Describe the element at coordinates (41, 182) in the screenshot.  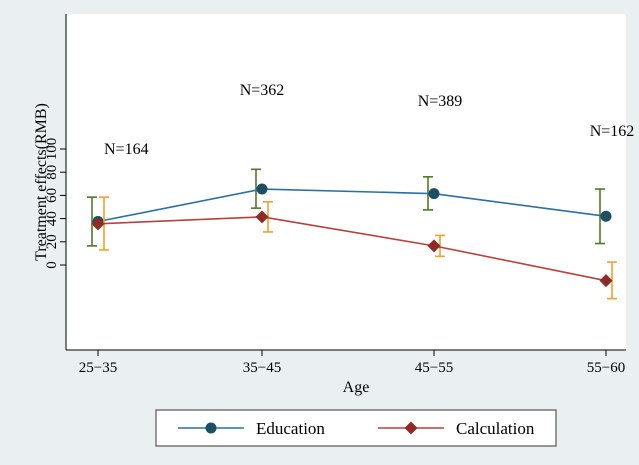
I see `y-axis-label: Treatment effects(RMB)` at that location.